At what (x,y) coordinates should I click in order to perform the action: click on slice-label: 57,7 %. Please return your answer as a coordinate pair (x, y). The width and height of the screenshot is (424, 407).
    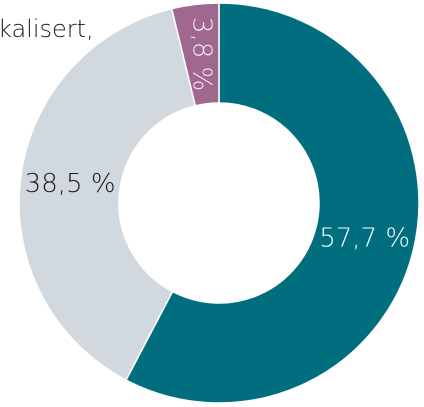
    Looking at the image, I should click on (364, 238).